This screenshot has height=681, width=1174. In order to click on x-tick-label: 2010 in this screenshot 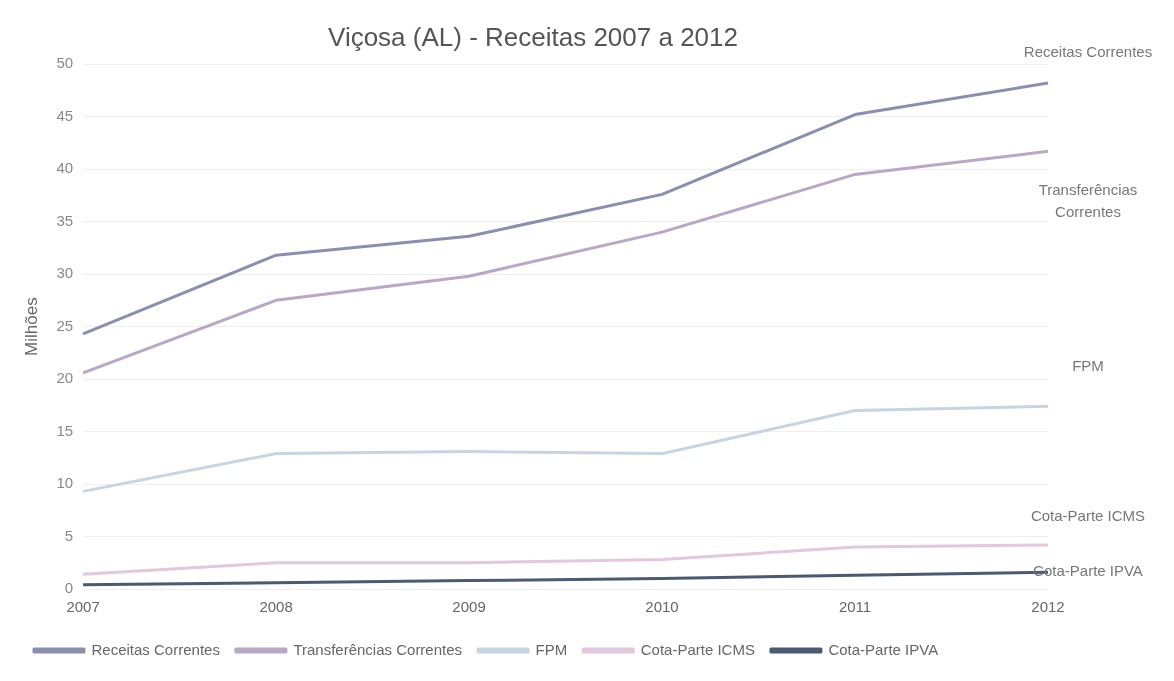, I will do `click(662, 607)`.